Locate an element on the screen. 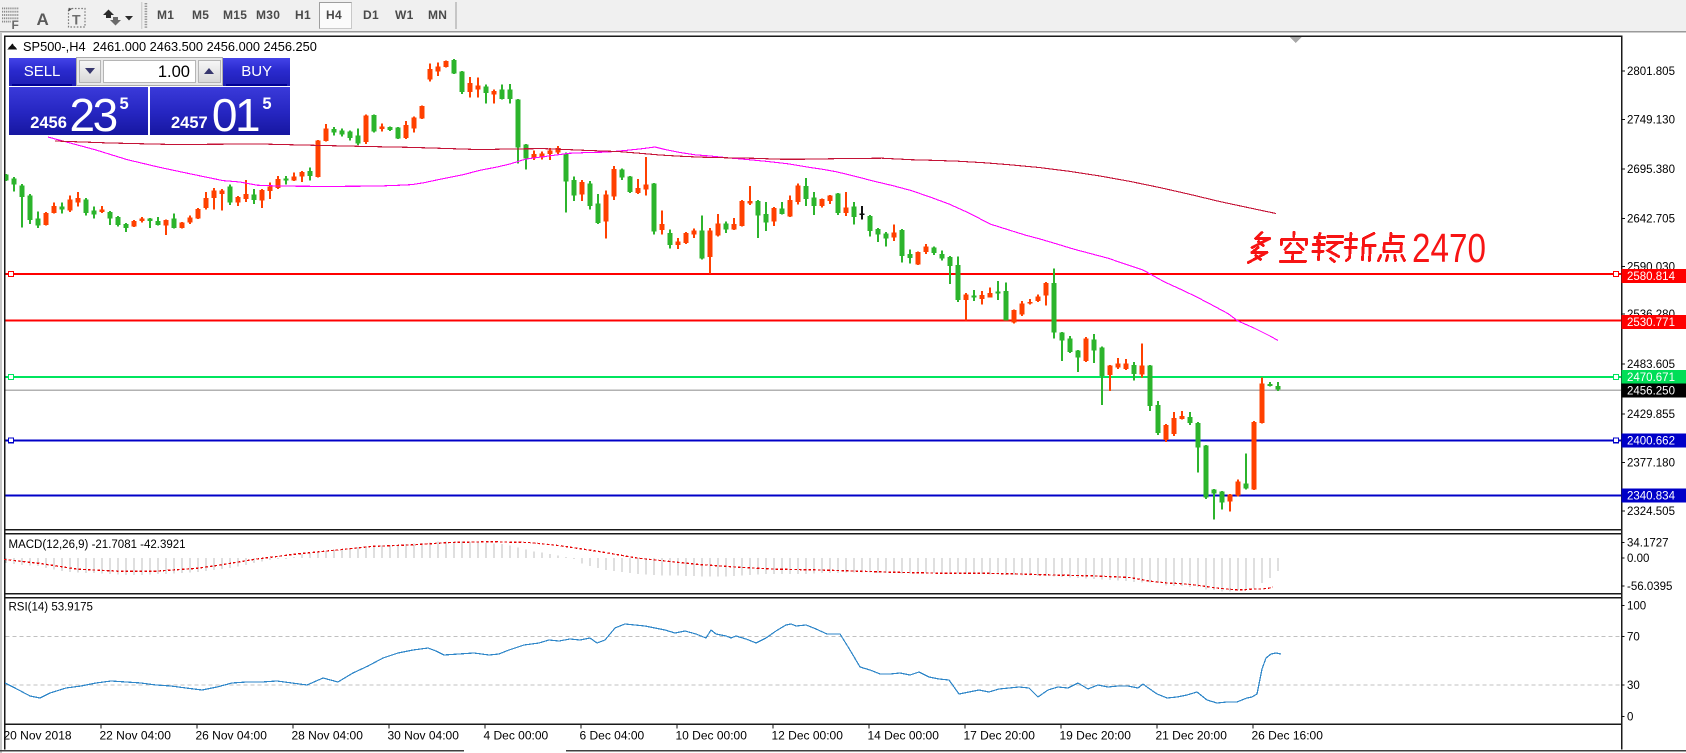  svg-text: 2470 is located at coordinates (1449, 248).